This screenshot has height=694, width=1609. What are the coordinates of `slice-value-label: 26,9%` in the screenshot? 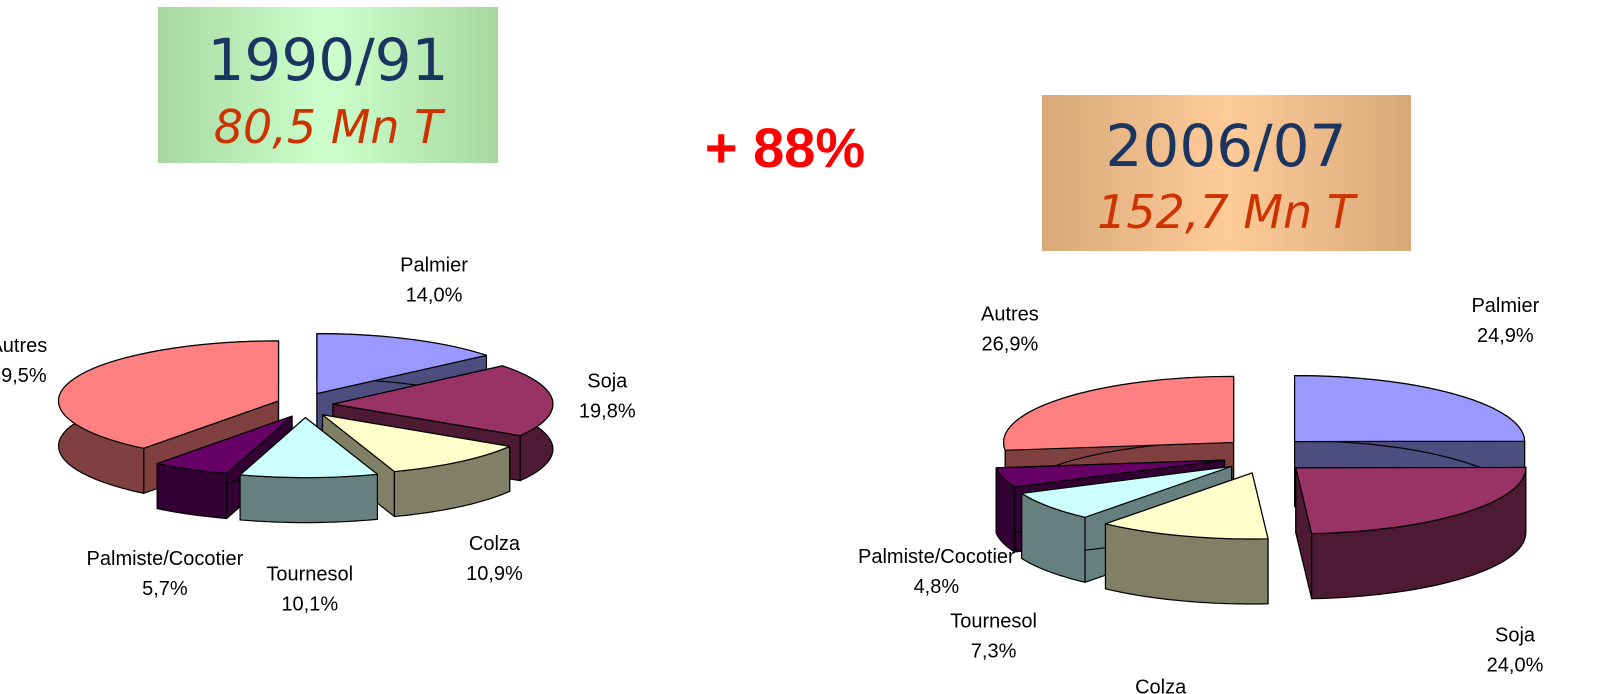 It's located at (1010, 345).